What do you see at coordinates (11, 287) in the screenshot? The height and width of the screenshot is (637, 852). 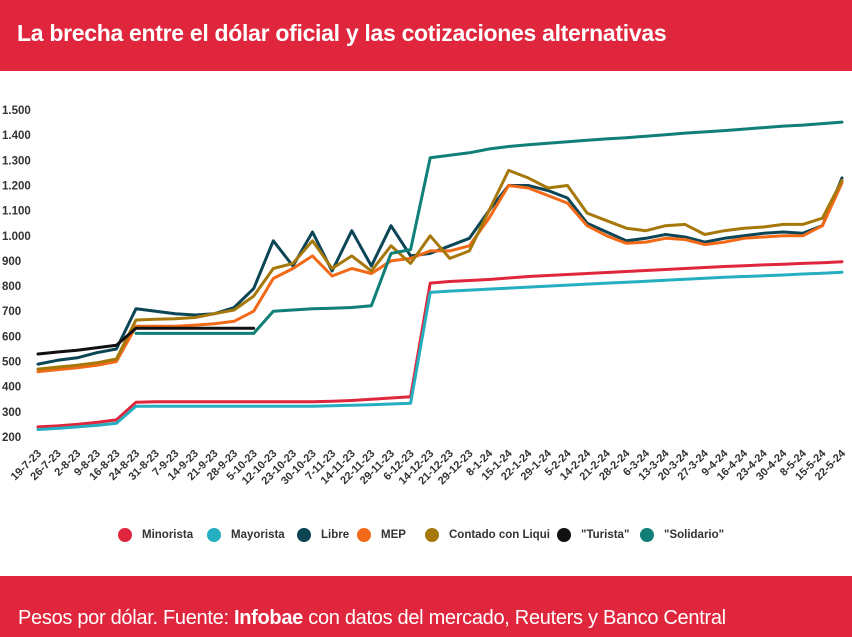 I see `y-tick-label: 800` at bounding box center [11, 287].